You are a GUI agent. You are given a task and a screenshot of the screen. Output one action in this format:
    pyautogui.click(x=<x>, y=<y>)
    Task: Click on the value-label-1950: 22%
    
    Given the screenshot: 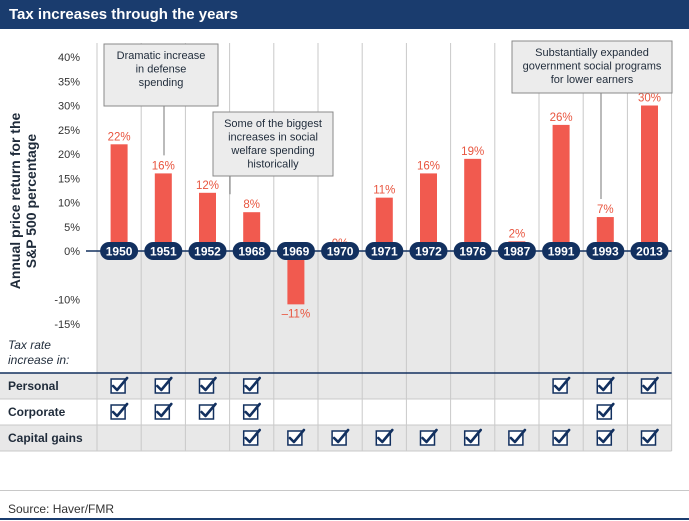 What is the action you would take?
    pyautogui.click(x=119, y=137)
    